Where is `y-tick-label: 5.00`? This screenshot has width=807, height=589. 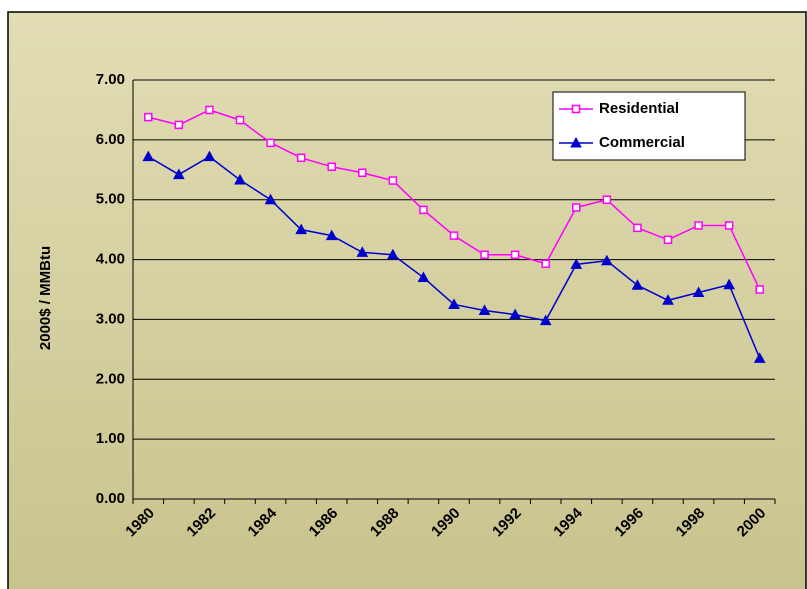 y-tick-label: 5.00 is located at coordinates (110, 199).